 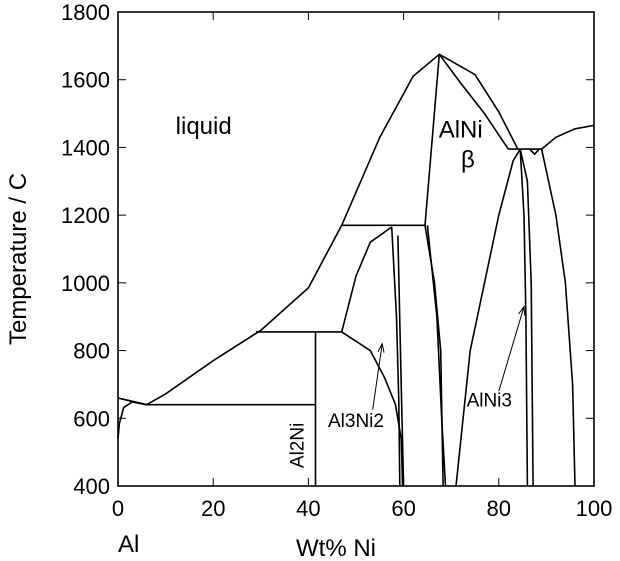 What do you see at coordinates (308, 508) in the screenshot?
I see `x-tick-label: 40` at bounding box center [308, 508].